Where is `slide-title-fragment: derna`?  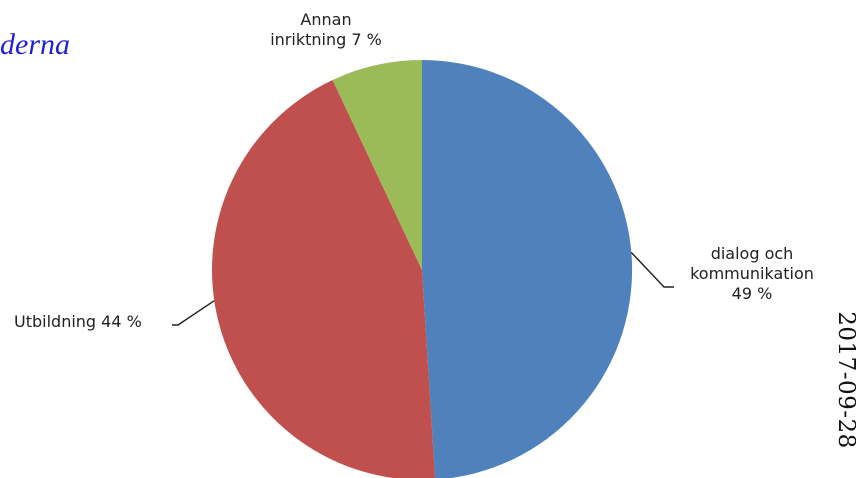
slide-title-fragment: derna is located at coordinates (35, 44).